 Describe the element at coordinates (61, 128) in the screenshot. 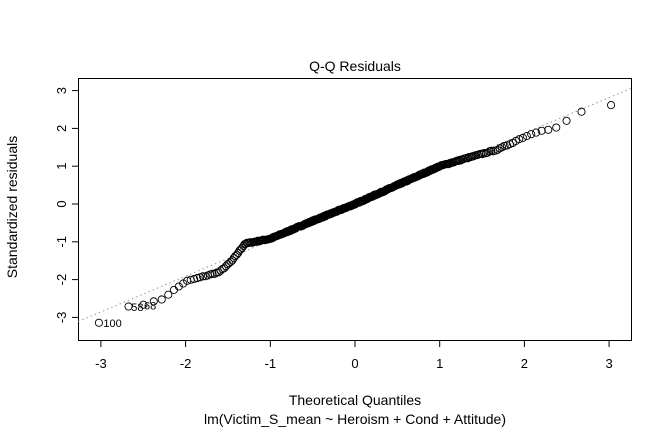

I see `y-tick-label: 2` at that location.